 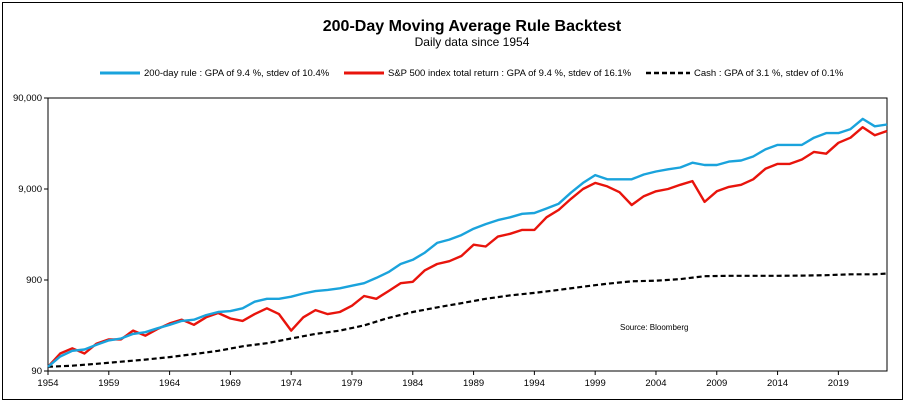 I want to click on y-tick-label: 900, so click(x=34, y=280).